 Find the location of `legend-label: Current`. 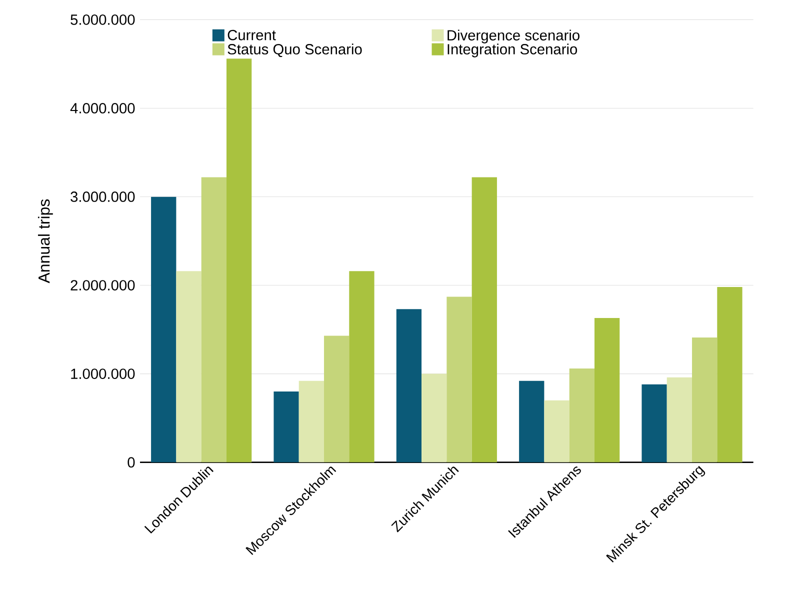

legend-label: Current is located at coordinates (252, 35).